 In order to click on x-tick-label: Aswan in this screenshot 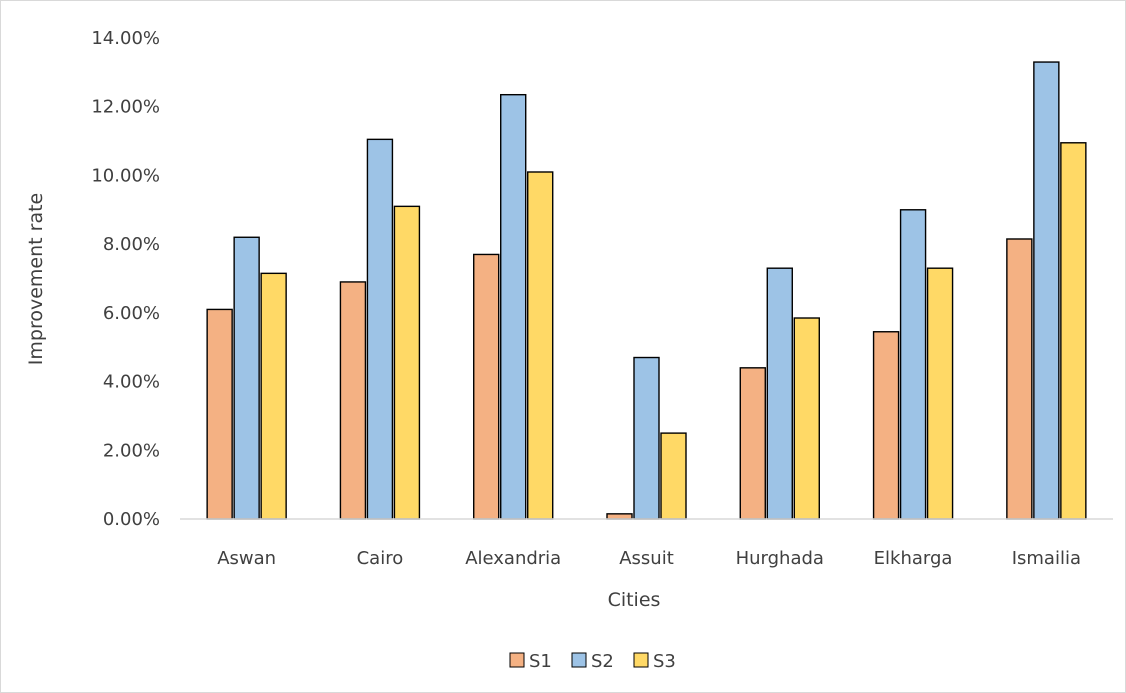, I will do `click(246, 558)`.